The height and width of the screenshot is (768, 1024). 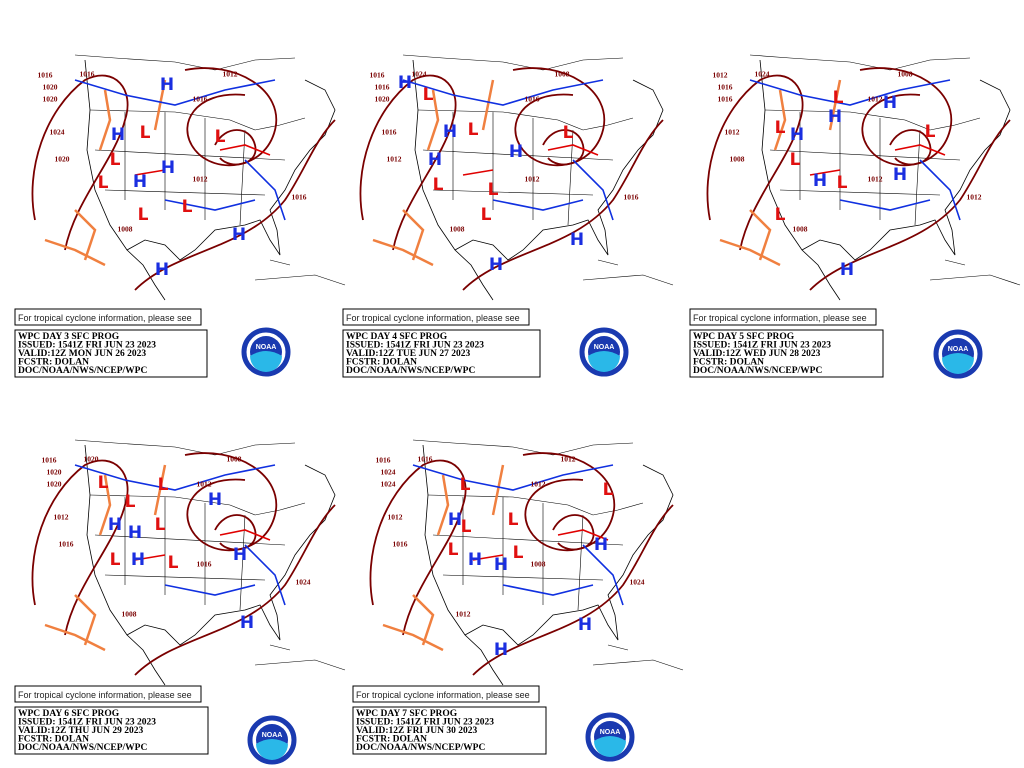 I want to click on info-line: VALID:12Z FRI JUN 30 2023, so click(x=416, y=731).